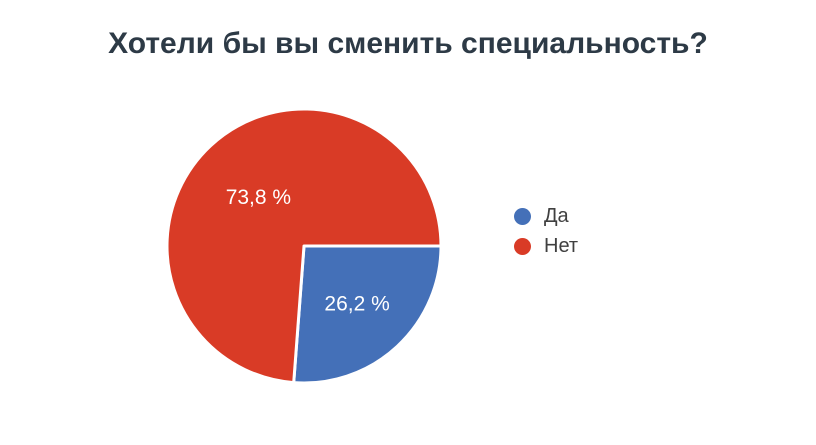 Image resolution: width=816 pixels, height=445 pixels. I want to click on legend-swatch-no, so click(522, 246).